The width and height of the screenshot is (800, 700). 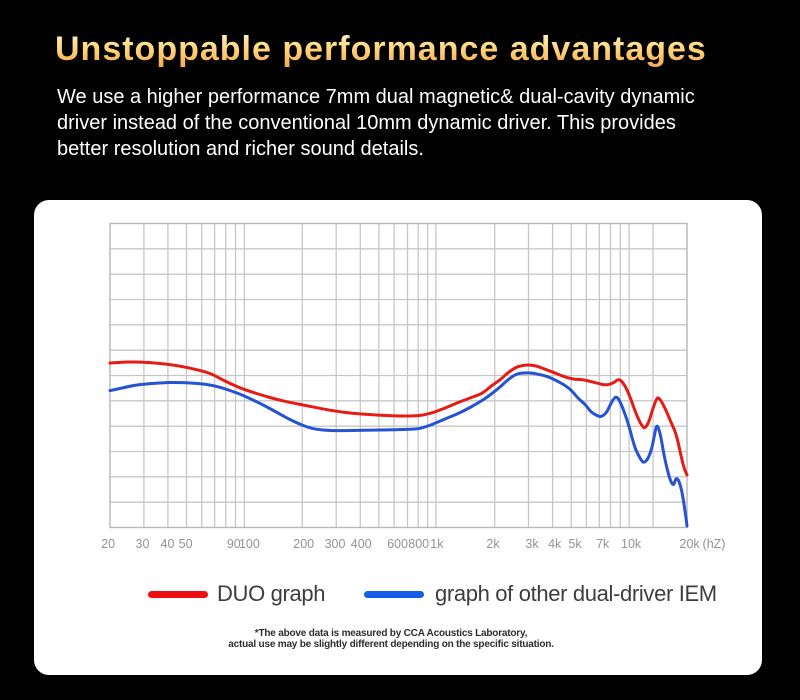 What do you see at coordinates (437, 544) in the screenshot?
I see `svg-text: 1k` at bounding box center [437, 544].